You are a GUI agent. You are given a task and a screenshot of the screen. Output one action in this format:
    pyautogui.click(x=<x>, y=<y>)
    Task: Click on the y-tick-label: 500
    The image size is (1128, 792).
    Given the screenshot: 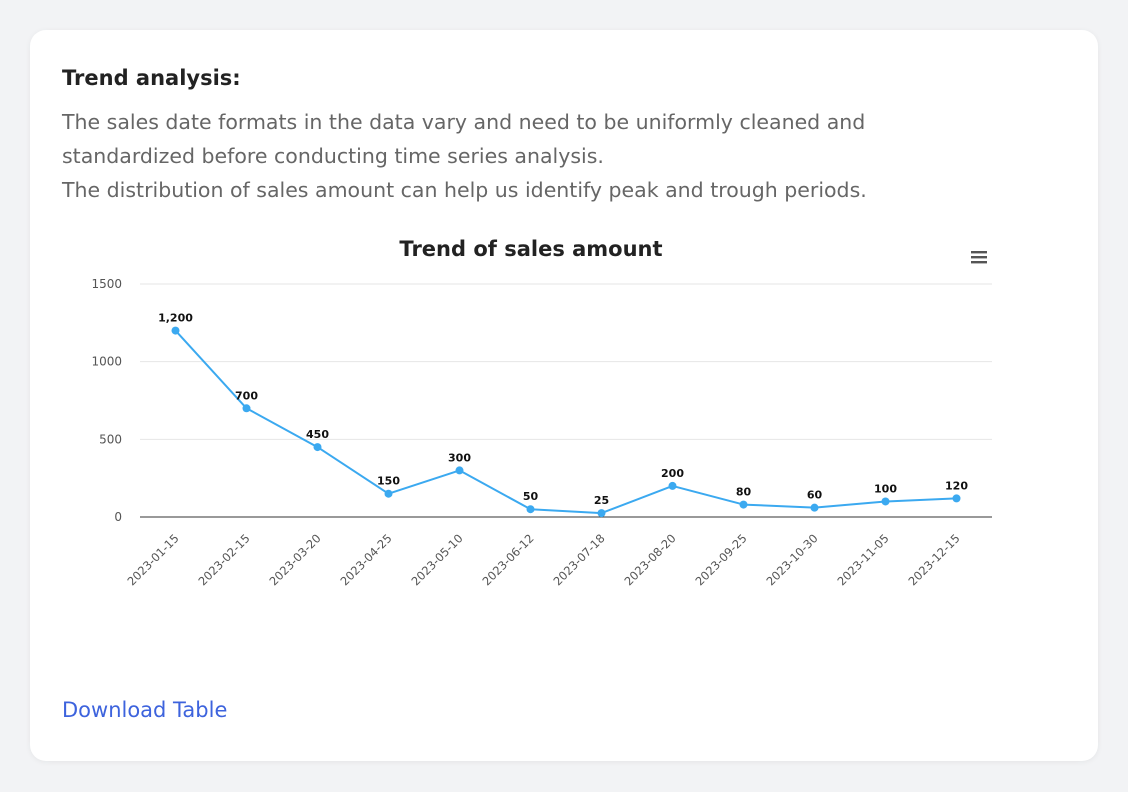 What is the action you would take?
    pyautogui.click(x=110, y=439)
    